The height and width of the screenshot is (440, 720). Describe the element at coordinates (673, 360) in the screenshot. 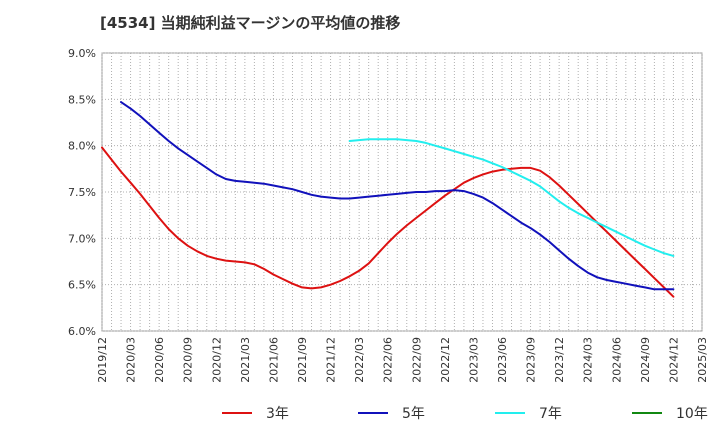

I see `x-tick-label: 2024/12` at that location.